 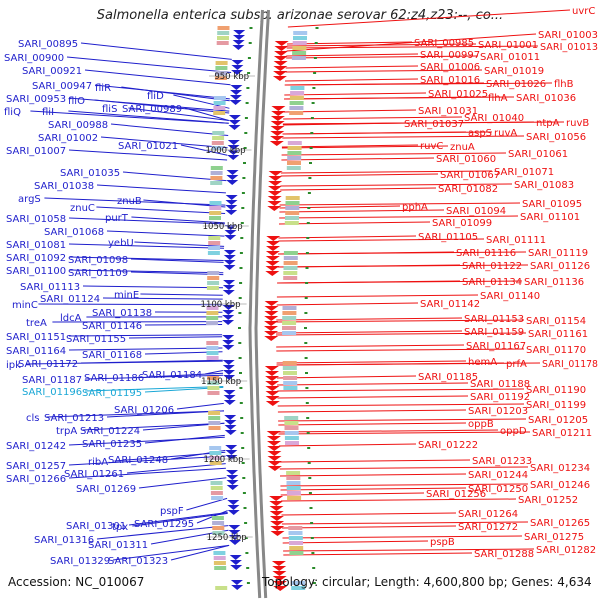 What do you see at coordinates (66, 431) in the screenshot?
I see `gene-label-left: trpA` at bounding box center [66, 431].